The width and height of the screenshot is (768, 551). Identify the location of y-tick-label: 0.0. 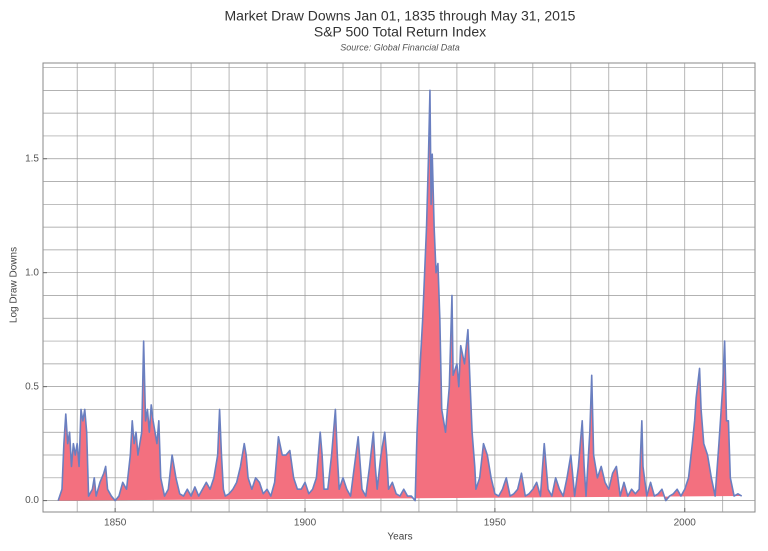
(32, 500).